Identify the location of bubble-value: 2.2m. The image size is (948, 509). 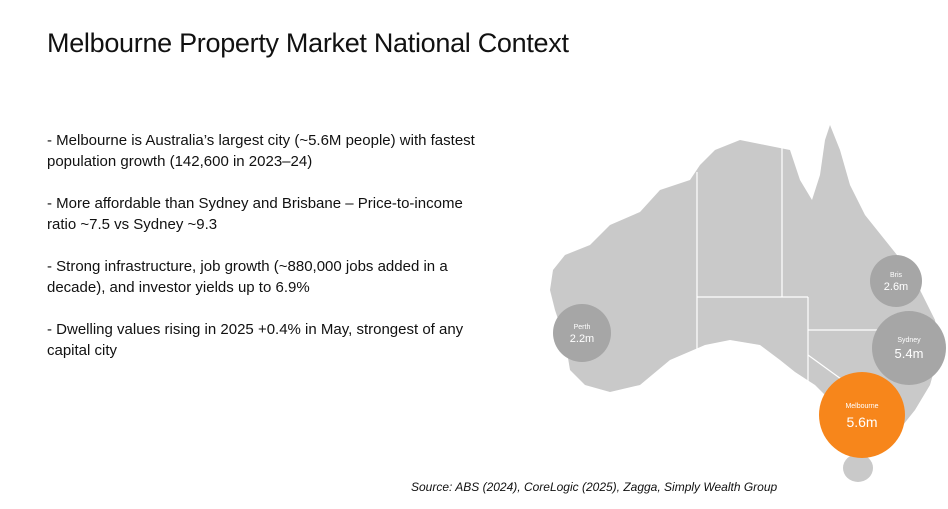
(582, 339).